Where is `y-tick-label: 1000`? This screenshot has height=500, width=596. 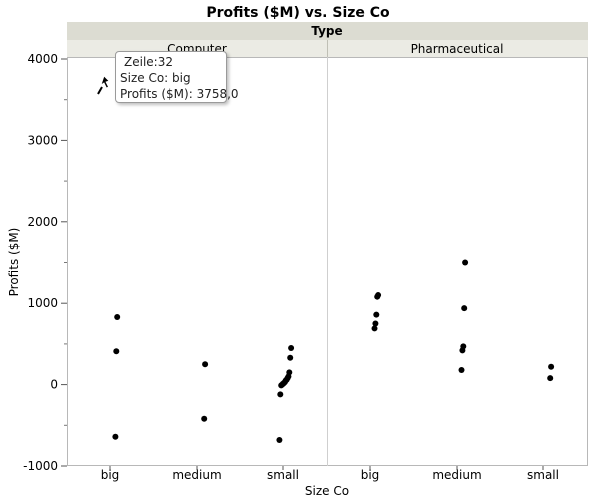 y-tick-label: 1000 is located at coordinates (42, 303).